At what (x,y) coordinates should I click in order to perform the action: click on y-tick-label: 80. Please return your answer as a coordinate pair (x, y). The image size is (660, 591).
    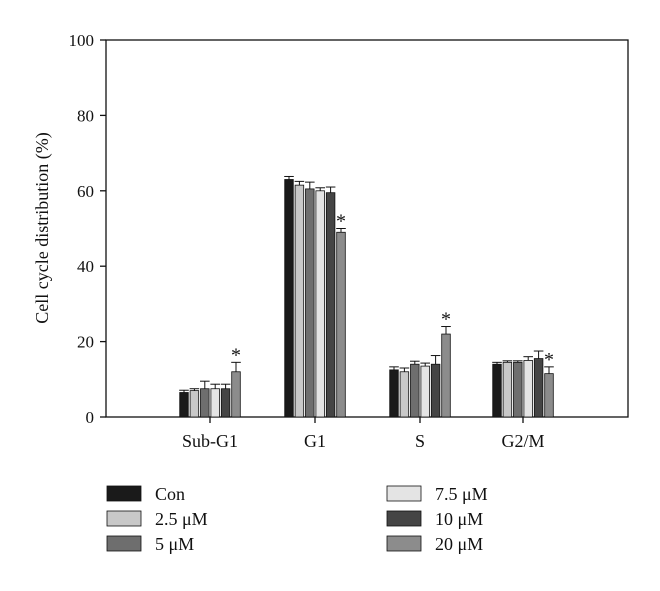
    Looking at the image, I should click on (85, 115).